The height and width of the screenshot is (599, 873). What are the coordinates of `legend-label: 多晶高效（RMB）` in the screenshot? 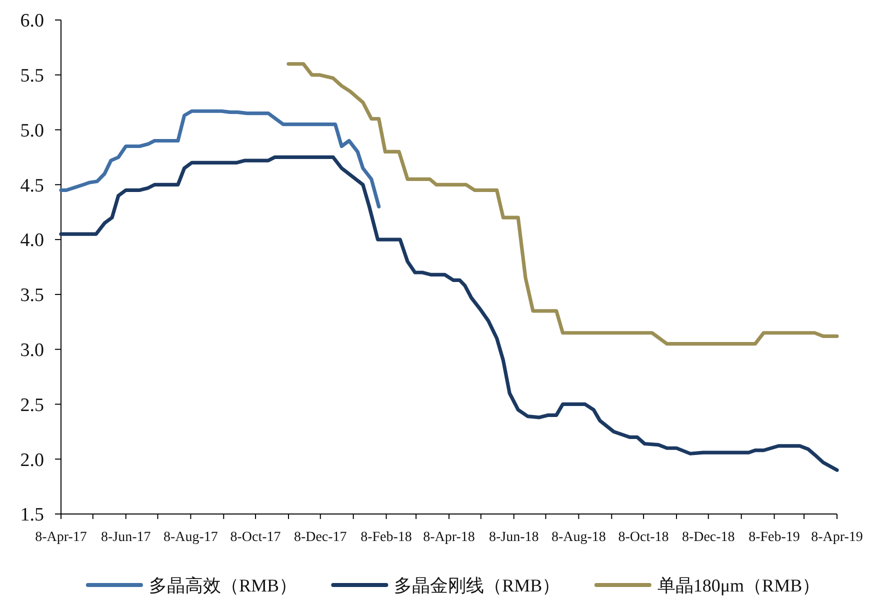 It's located at (222, 585).